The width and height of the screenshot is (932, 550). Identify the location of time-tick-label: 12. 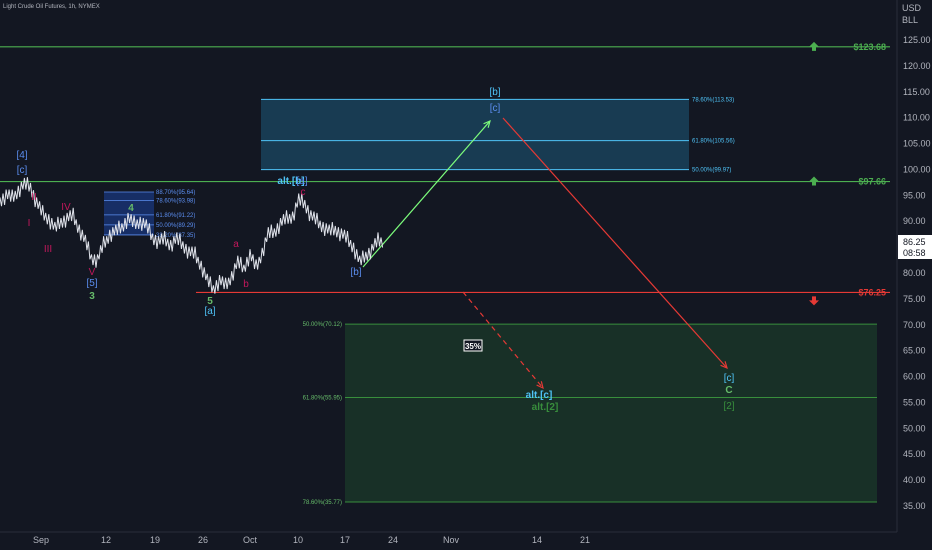
(106, 540).